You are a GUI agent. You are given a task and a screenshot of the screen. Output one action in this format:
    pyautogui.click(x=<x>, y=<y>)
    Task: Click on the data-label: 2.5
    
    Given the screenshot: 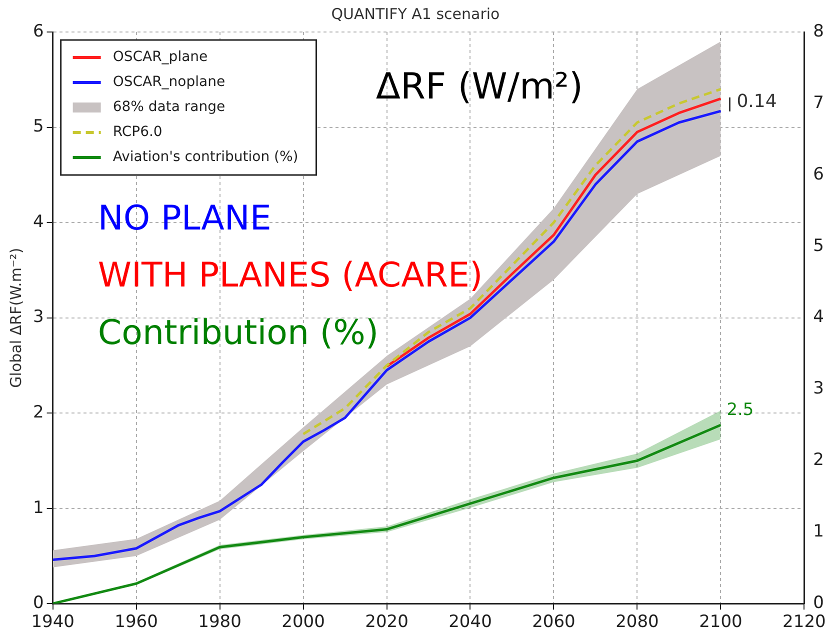 What is the action you would take?
    pyautogui.click(x=740, y=410)
    